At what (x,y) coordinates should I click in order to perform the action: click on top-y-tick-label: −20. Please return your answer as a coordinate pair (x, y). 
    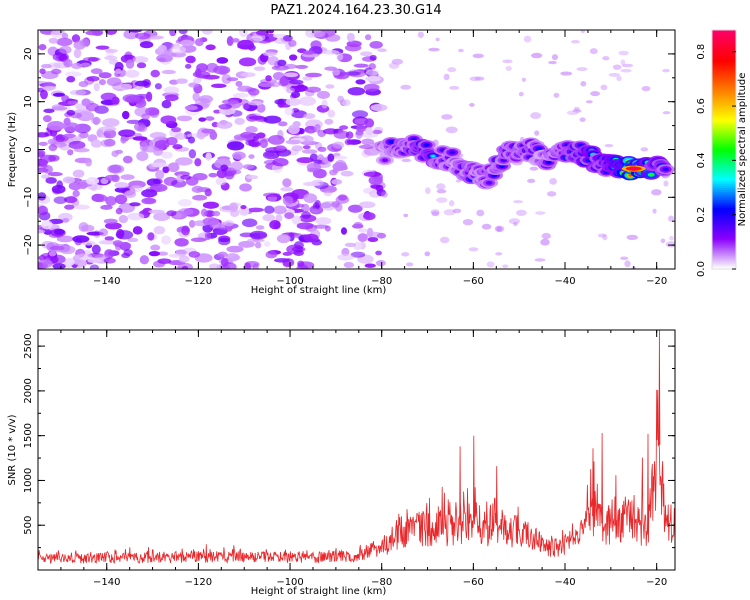
    Looking at the image, I should click on (28, 245).